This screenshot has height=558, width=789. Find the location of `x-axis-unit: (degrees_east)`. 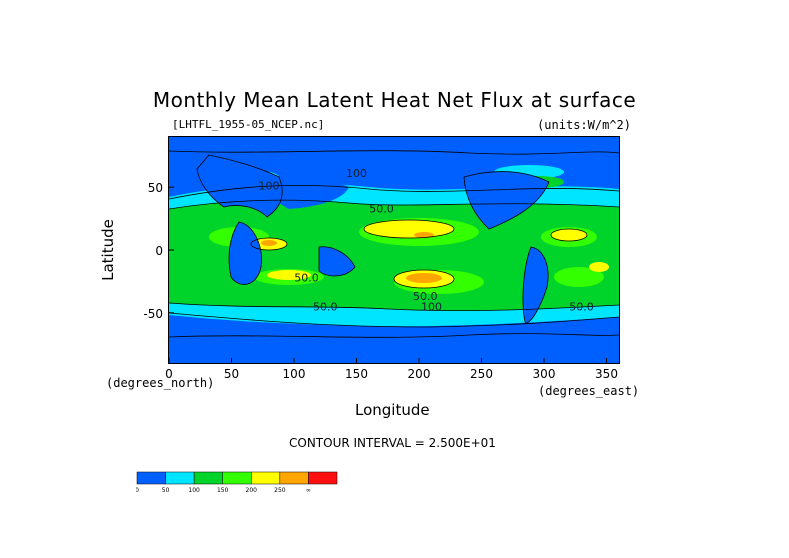

x-axis-unit: (degrees_east) is located at coordinates (589, 391).